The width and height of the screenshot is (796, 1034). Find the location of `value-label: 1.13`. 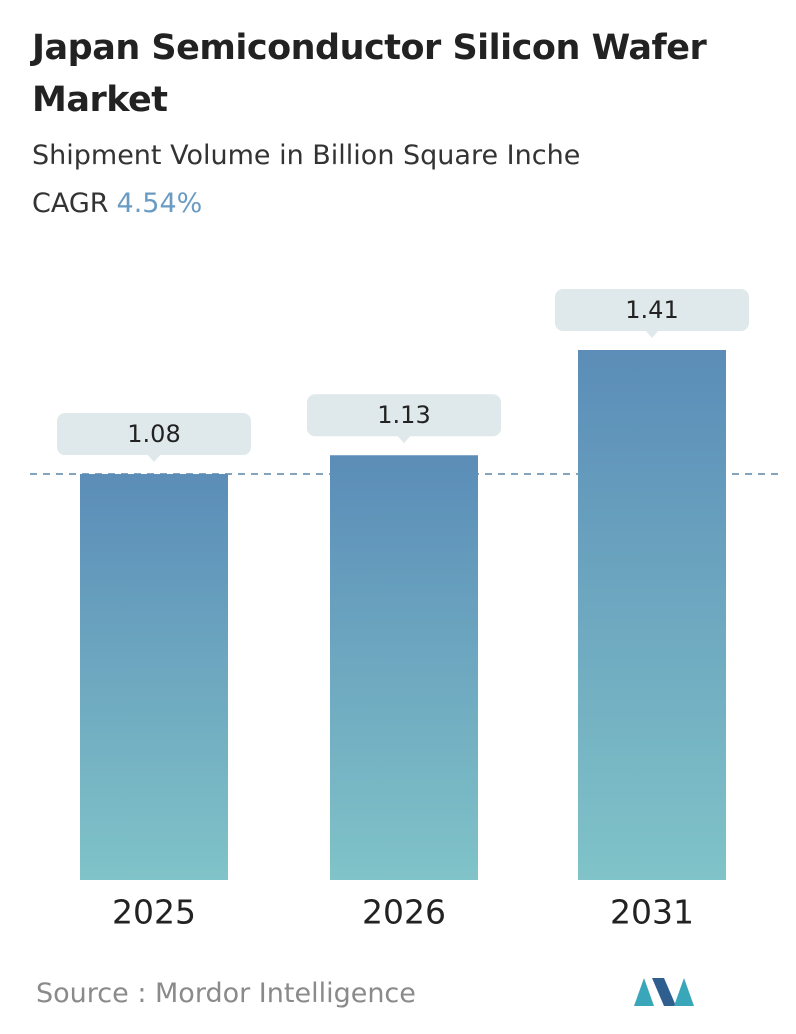

value-label: 1.13 is located at coordinates (403, 415).